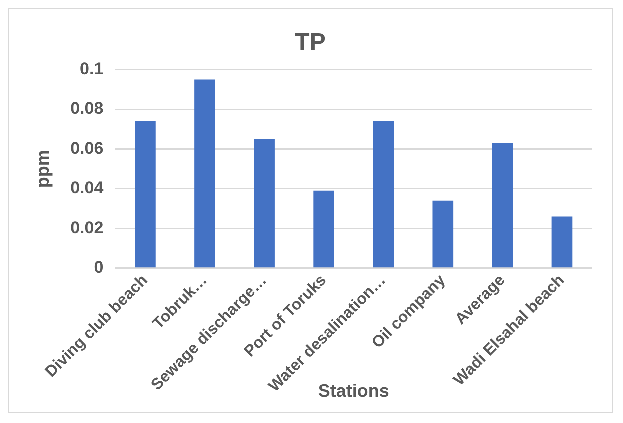 The height and width of the screenshot is (423, 623). Describe the element at coordinates (87, 148) in the screenshot. I see `y-tick-label: 0.06` at that location.